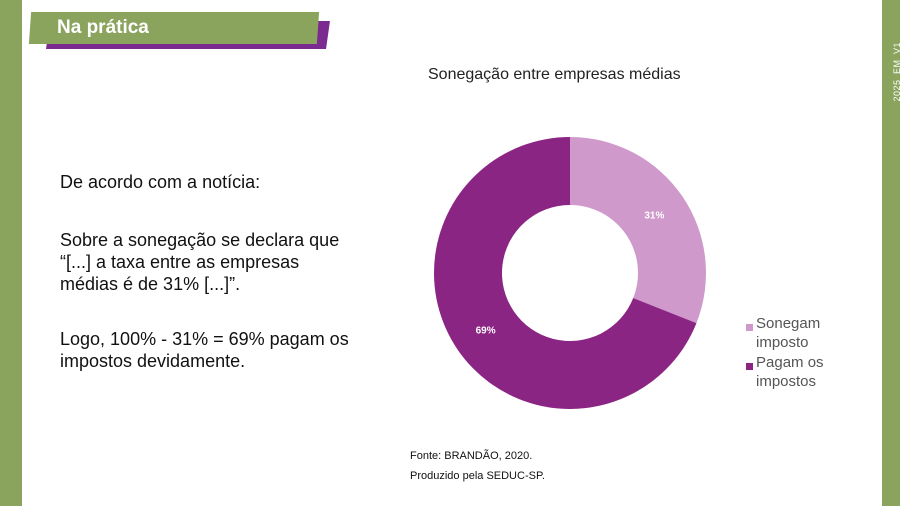 This screenshot has width=900, height=506. I want to click on legend-label-sonegam: Sonegam imposto, so click(788, 333).